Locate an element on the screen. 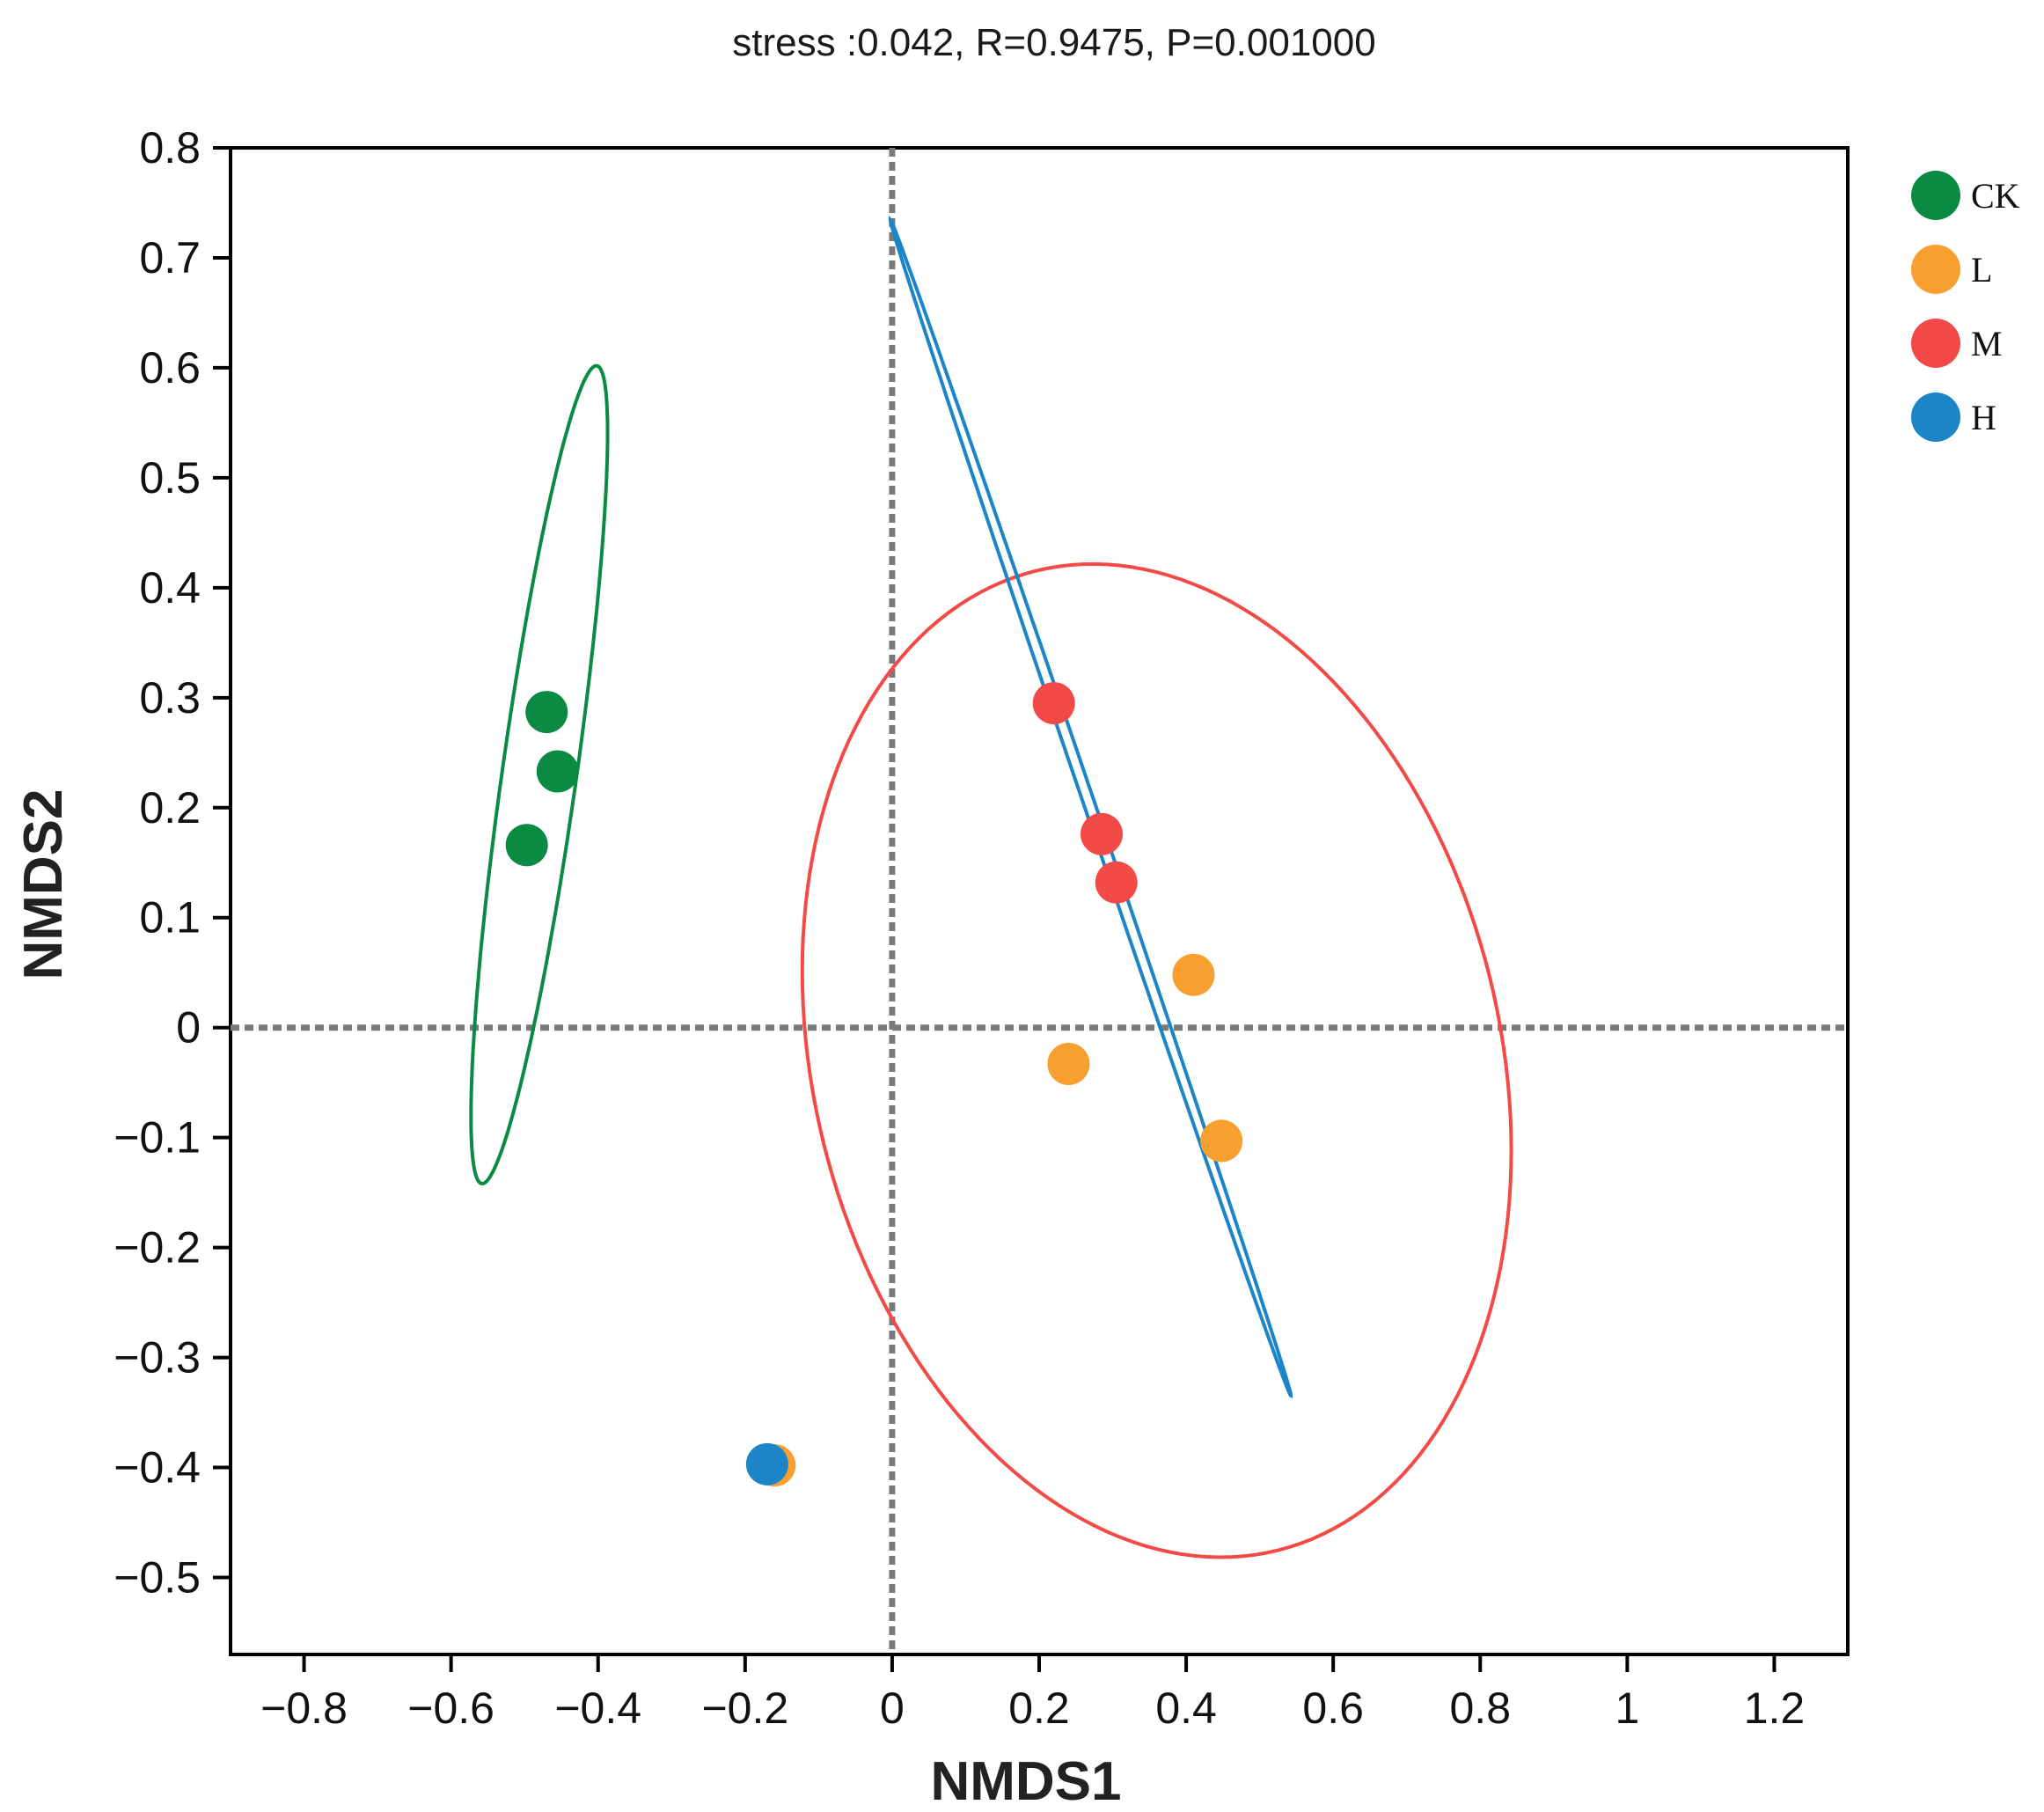 This screenshot has height=1812, width=2044. y-tick-label: 0.4 is located at coordinates (170, 588).